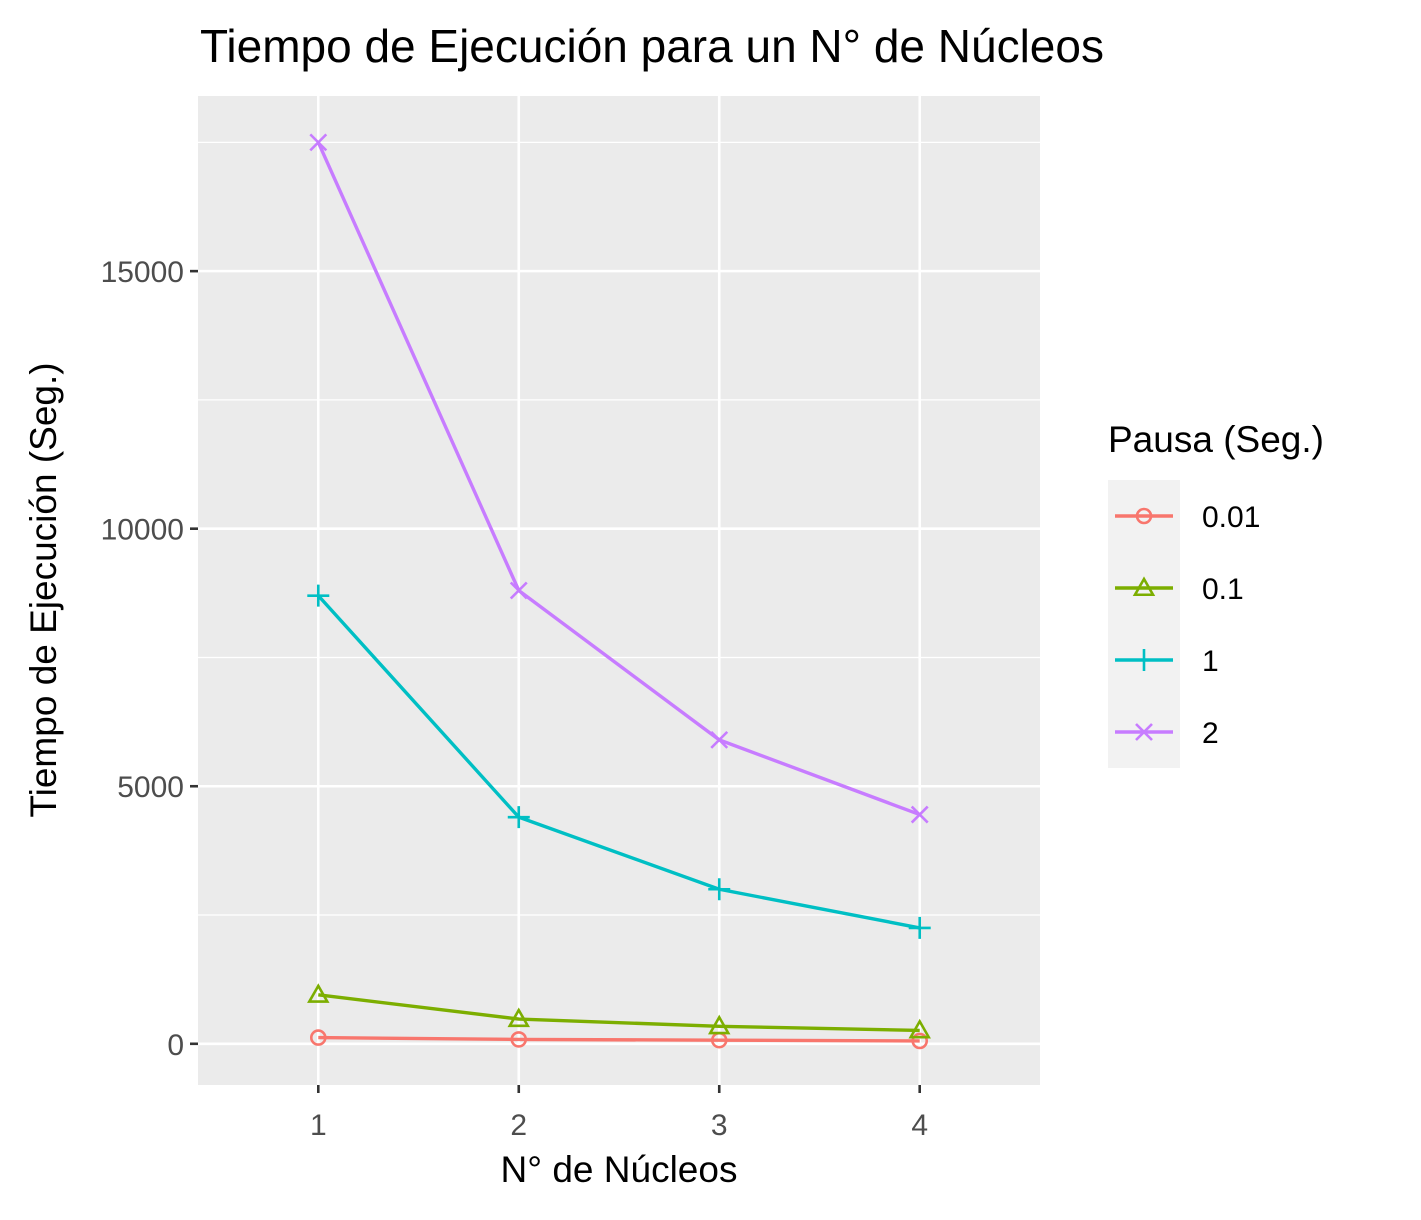 This screenshot has height=1220, width=1421. What do you see at coordinates (518, 1125) in the screenshot?
I see `x-tick-label: 2` at bounding box center [518, 1125].